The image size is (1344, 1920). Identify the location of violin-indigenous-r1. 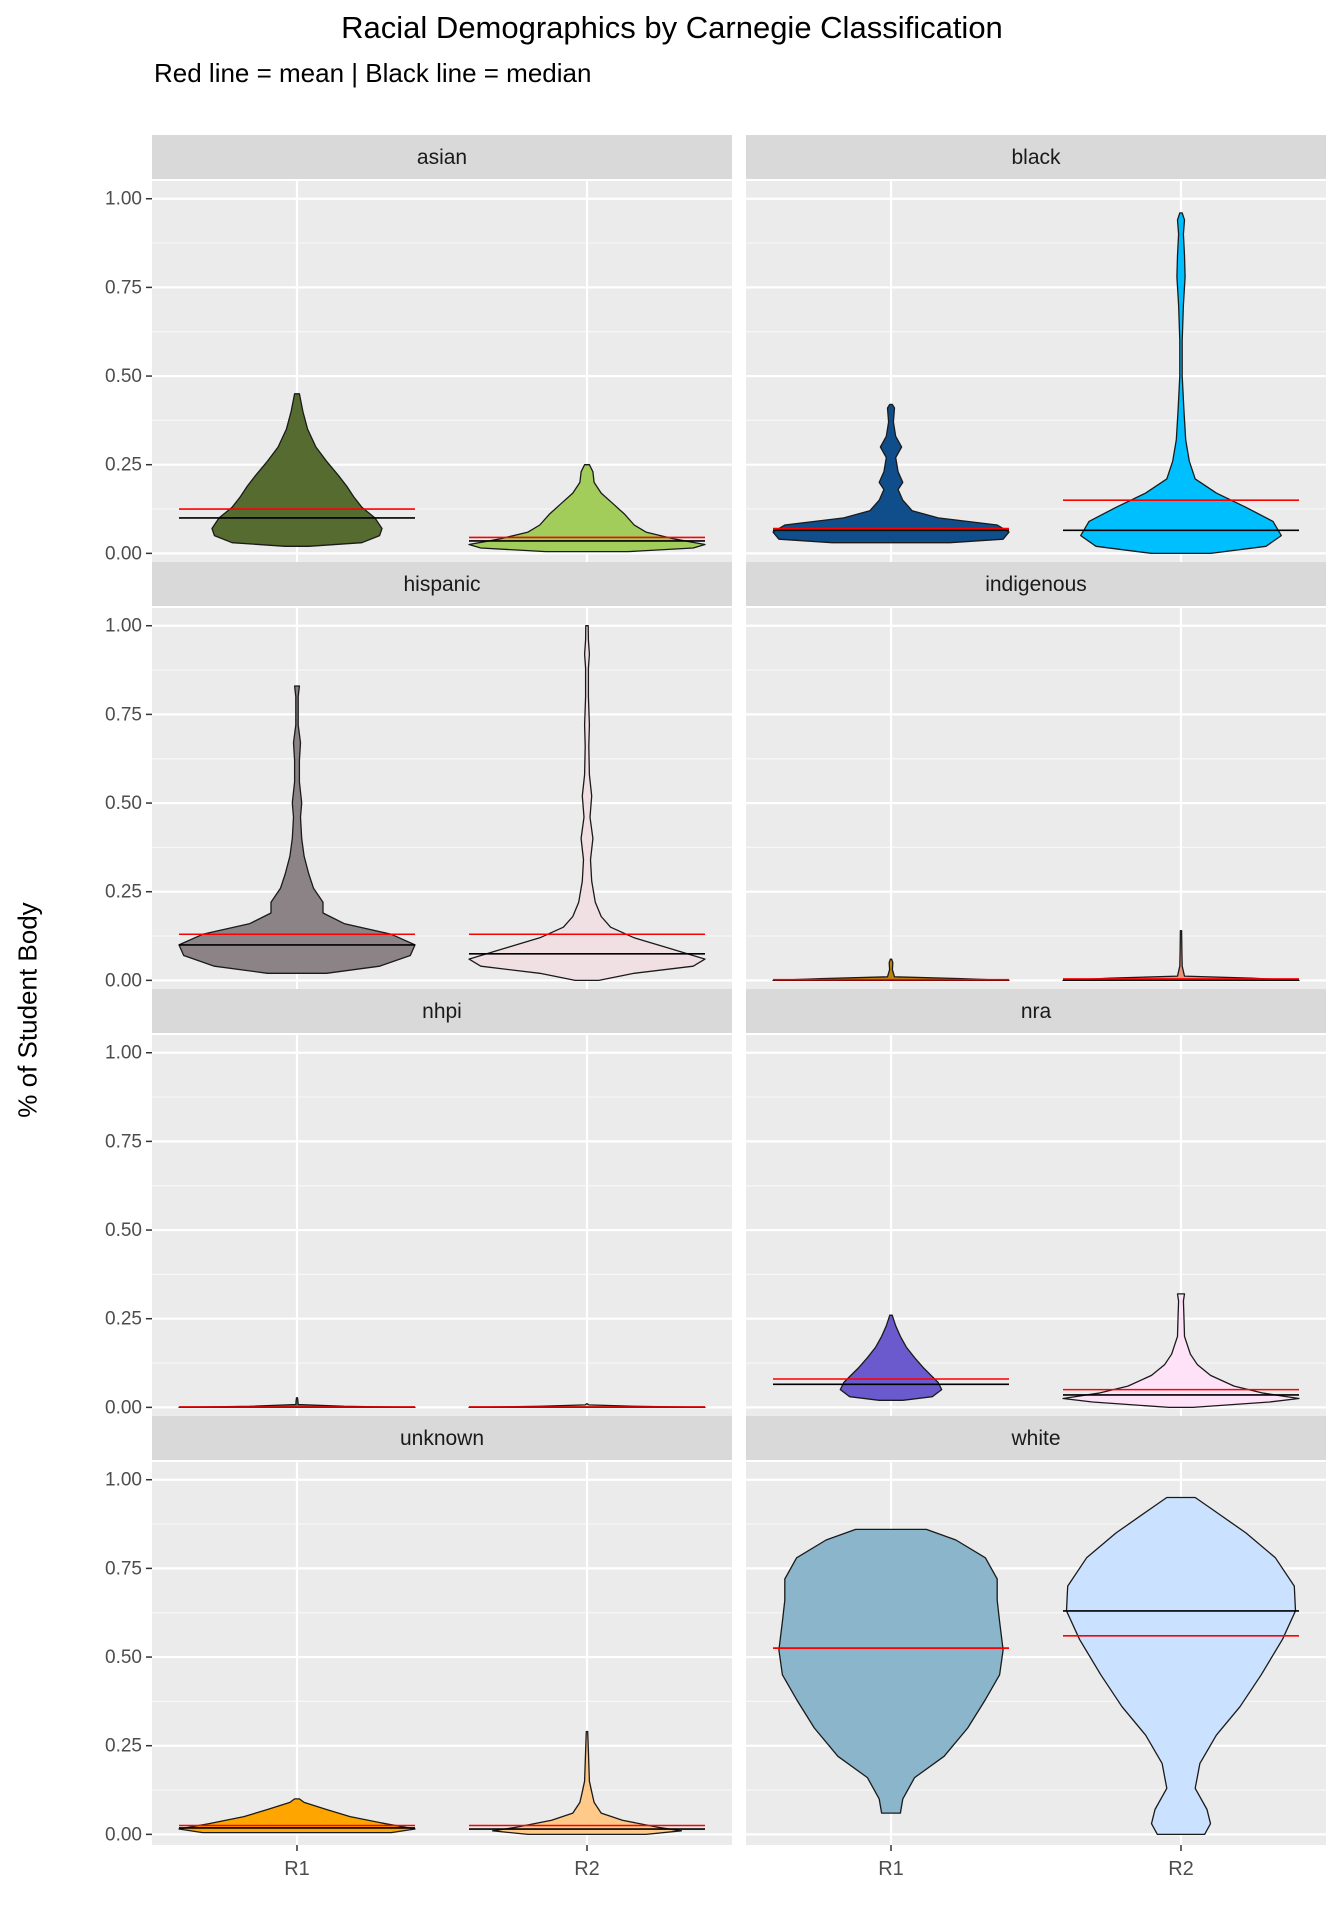
(891, 970).